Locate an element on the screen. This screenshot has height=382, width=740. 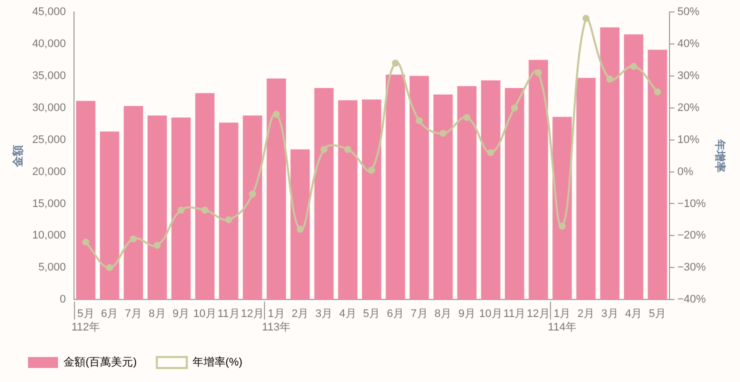
y2-tick-label: 0% is located at coordinates (685, 172).